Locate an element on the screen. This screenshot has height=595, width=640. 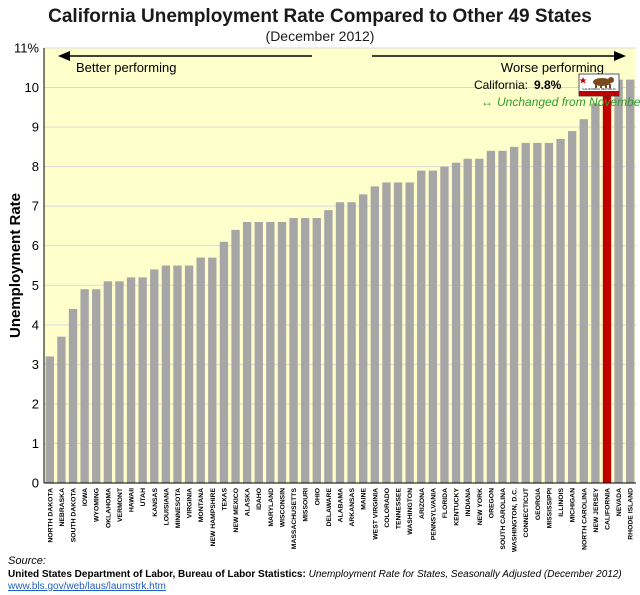
x-tick-label: VERMONT is located at coordinates (120, 504).